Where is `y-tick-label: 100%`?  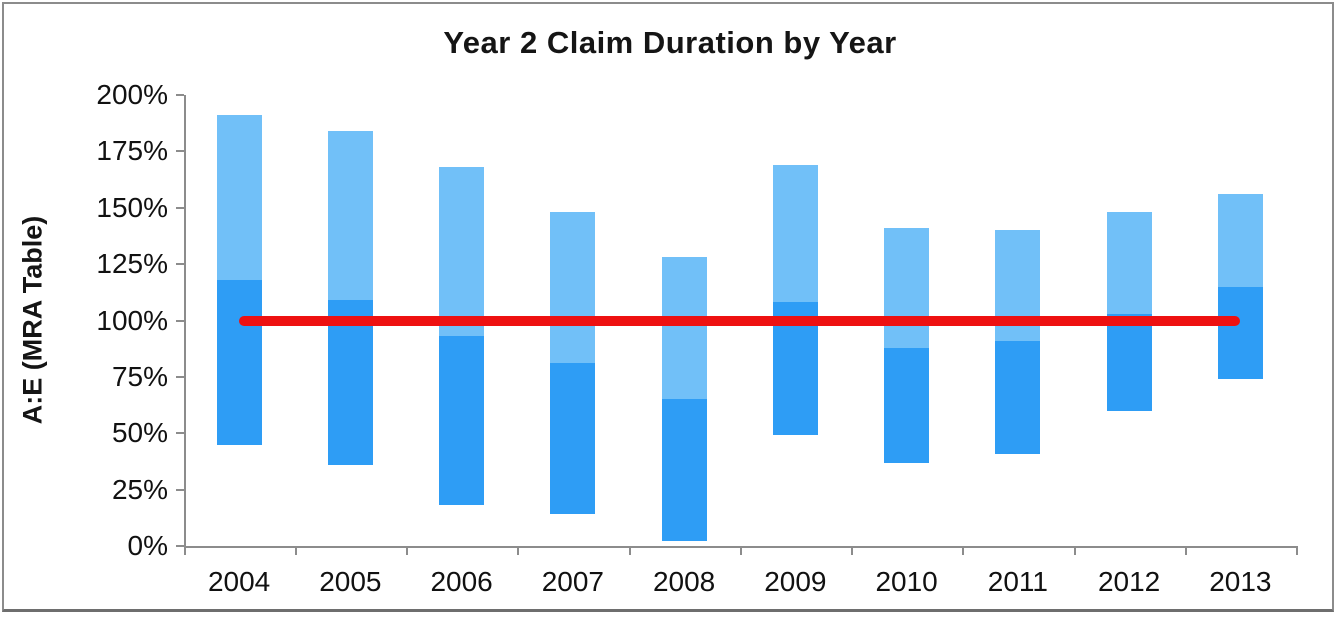
y-tick-label: 100% is located at coordinates (132, 320).